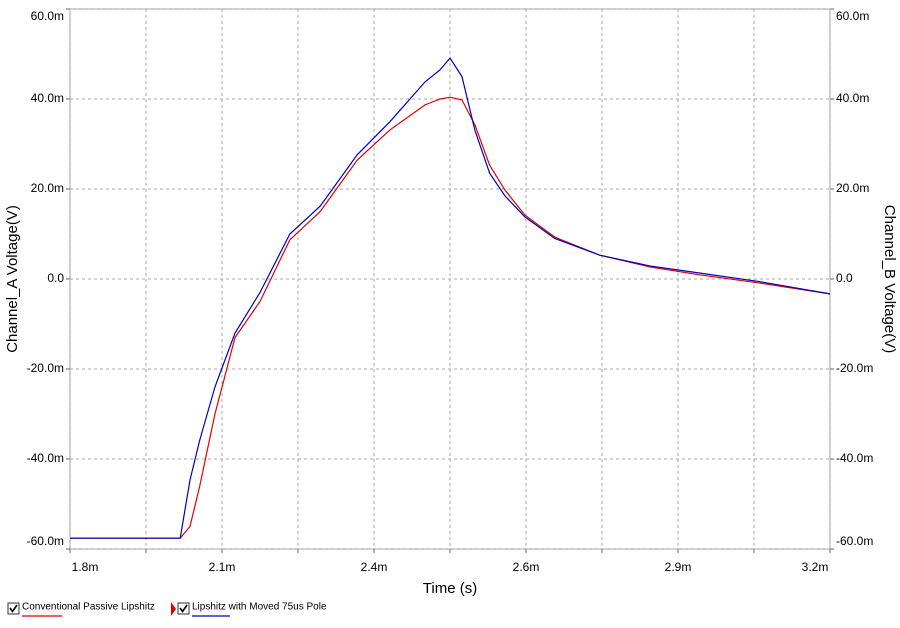 Image resolution: width=900 pixels, height=628 pixels. I want to click on y-tick-label: 60.0m, so click(47, 16).